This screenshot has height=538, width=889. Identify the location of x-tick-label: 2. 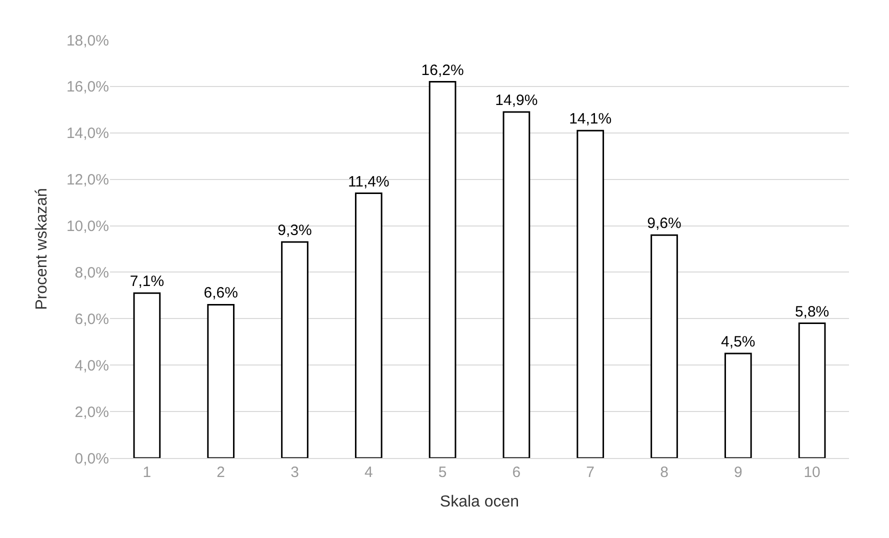
(221, 472).